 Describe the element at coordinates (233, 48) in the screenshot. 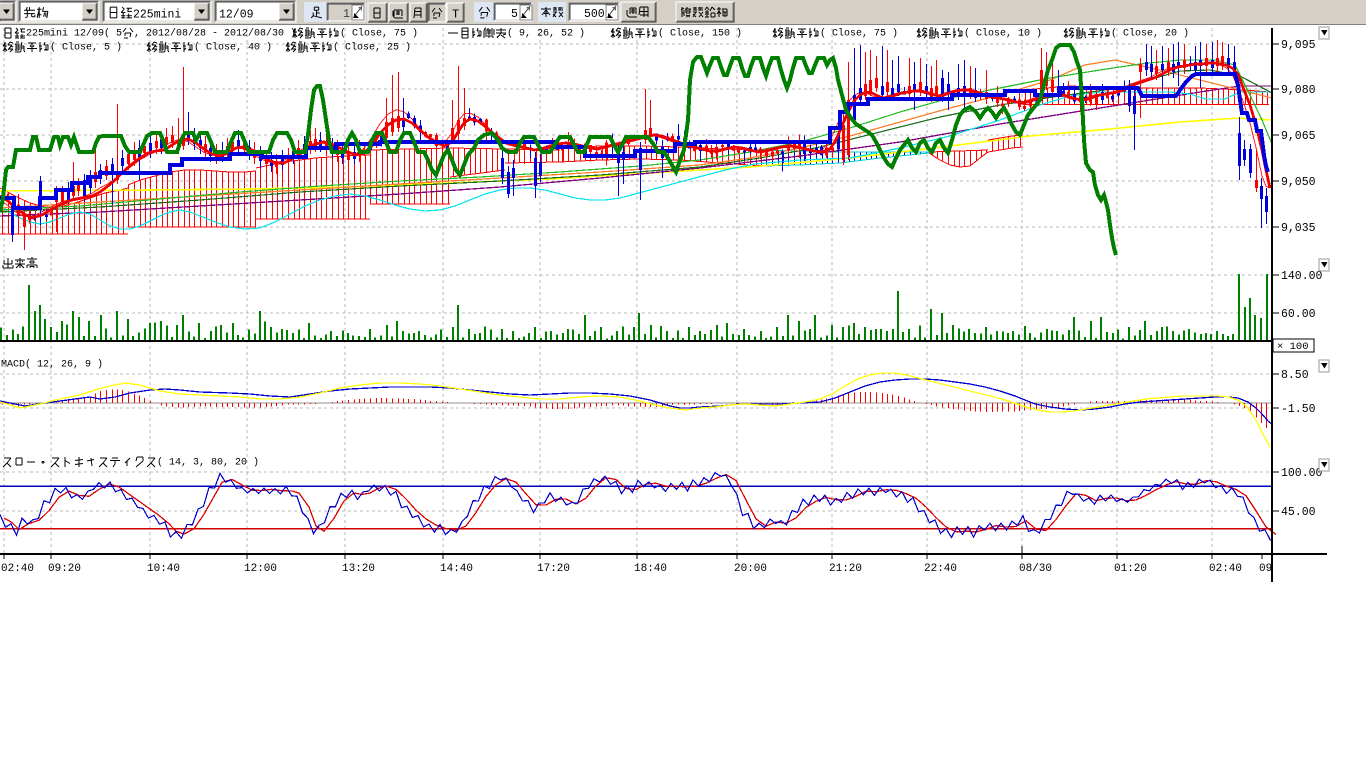

I see `svg-text: ( Close, 40 )` at that location.